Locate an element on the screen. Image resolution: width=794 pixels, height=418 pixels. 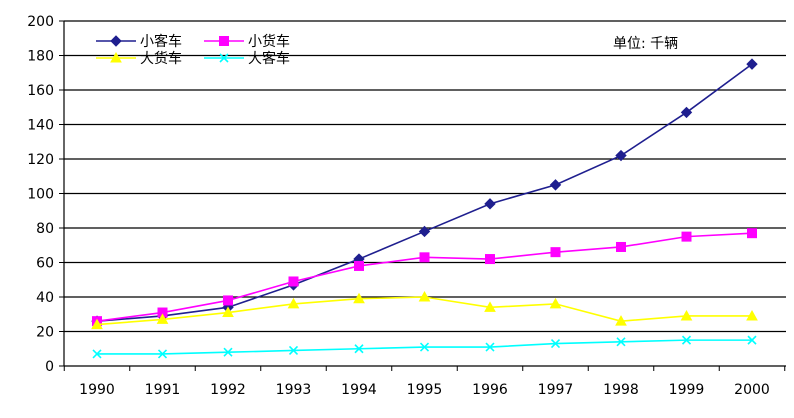
y-tick-labels: 0 20 40 60 80 100 120 140 160 180 200 is located at coordinates (40, 194).